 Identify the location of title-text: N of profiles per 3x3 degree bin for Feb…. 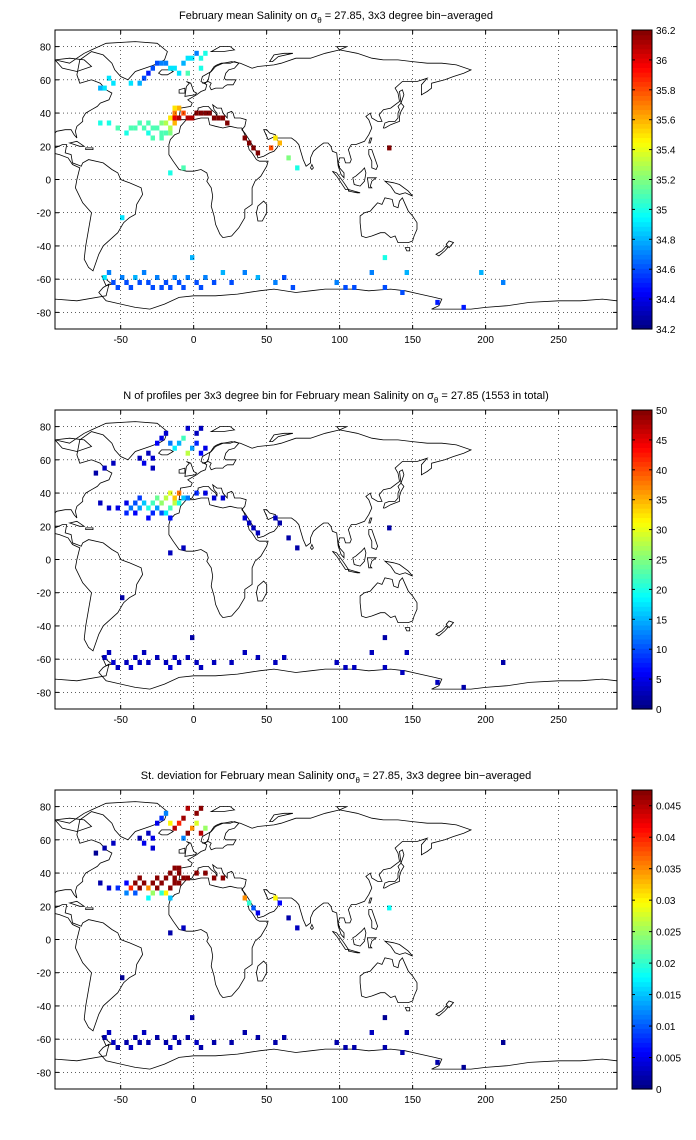
(275, 396).